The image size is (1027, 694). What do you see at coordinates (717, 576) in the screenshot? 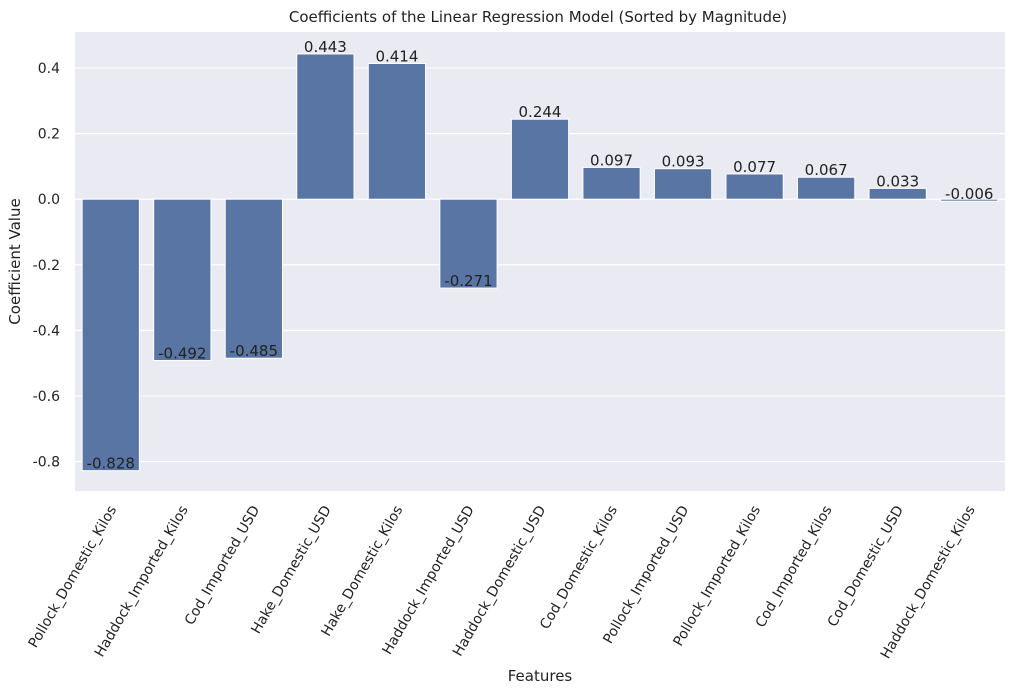
I see `x-tick-label: Pollock_Imported_Kilos` at bounding box center [717, 576].